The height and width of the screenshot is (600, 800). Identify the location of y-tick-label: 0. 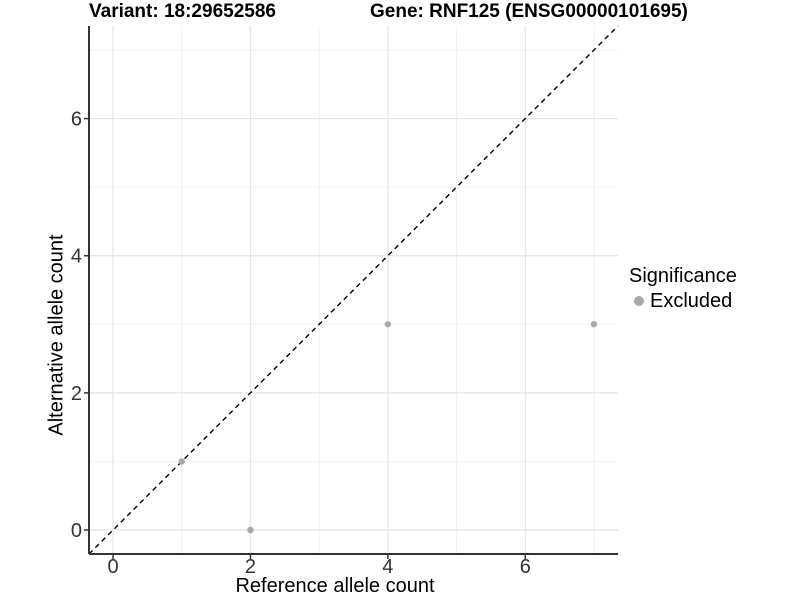
(76, 531).